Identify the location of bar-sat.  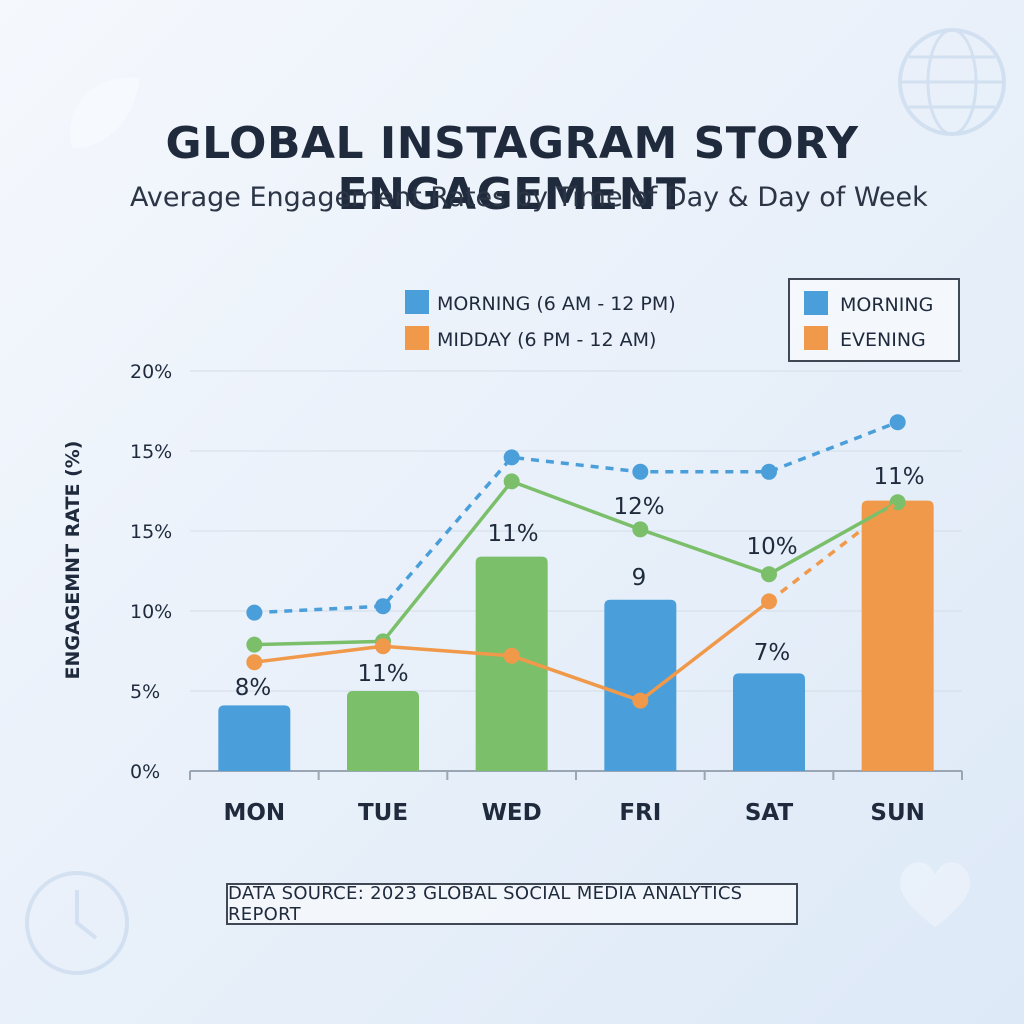
(769, 722).